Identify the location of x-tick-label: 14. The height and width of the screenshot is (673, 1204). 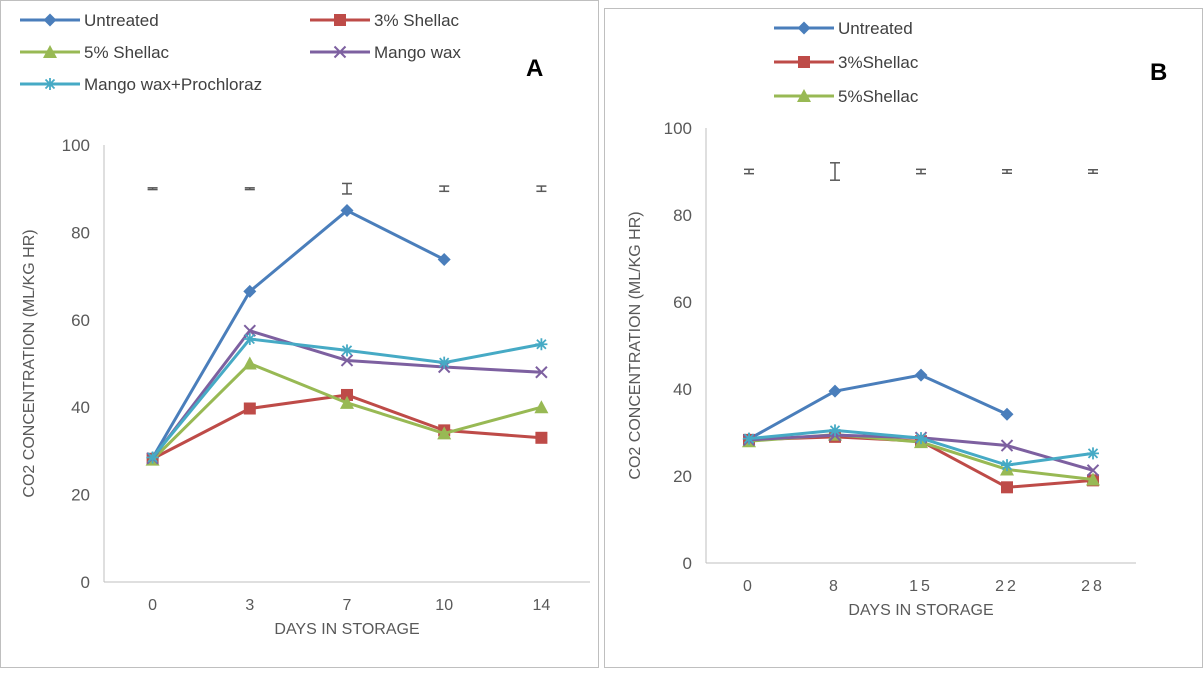
(542, 605).